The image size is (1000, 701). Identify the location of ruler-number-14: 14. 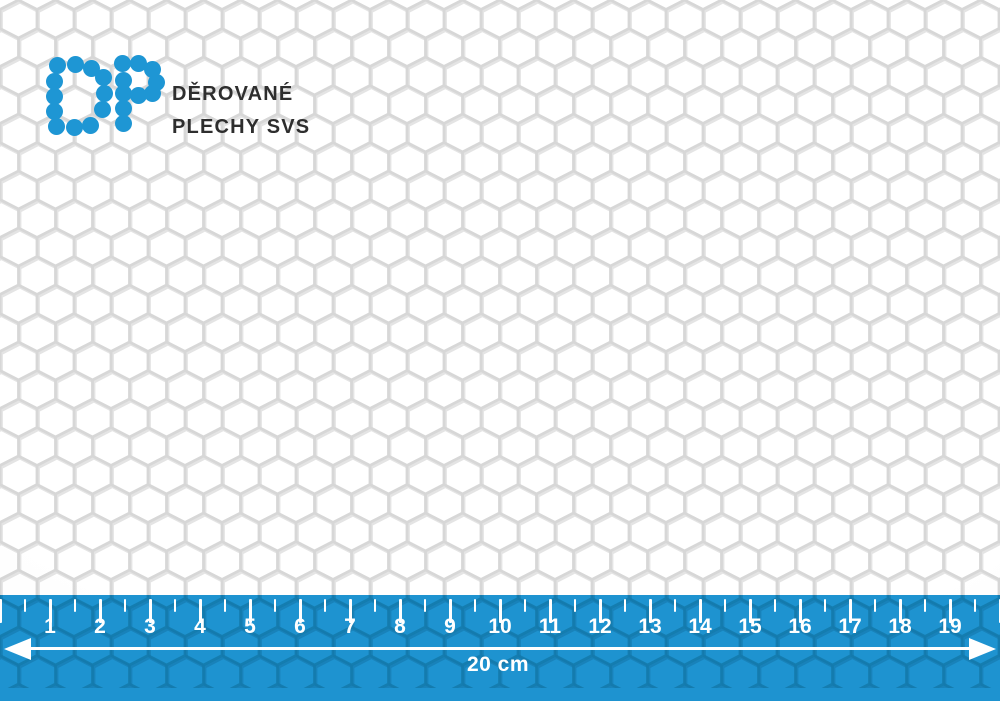
(700, 626).